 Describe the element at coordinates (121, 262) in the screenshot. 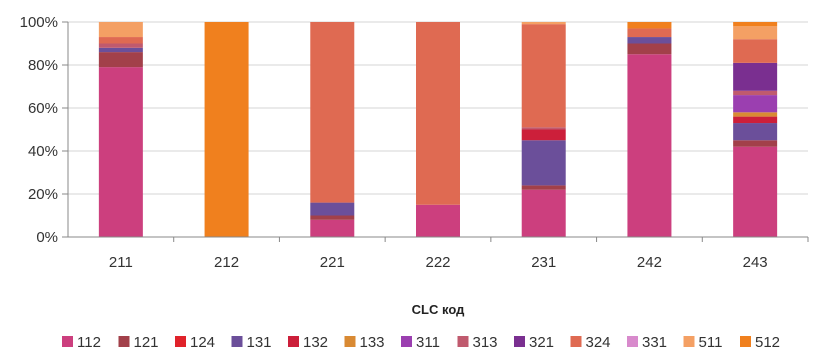

I see `x-tick-label: 211` at that location.